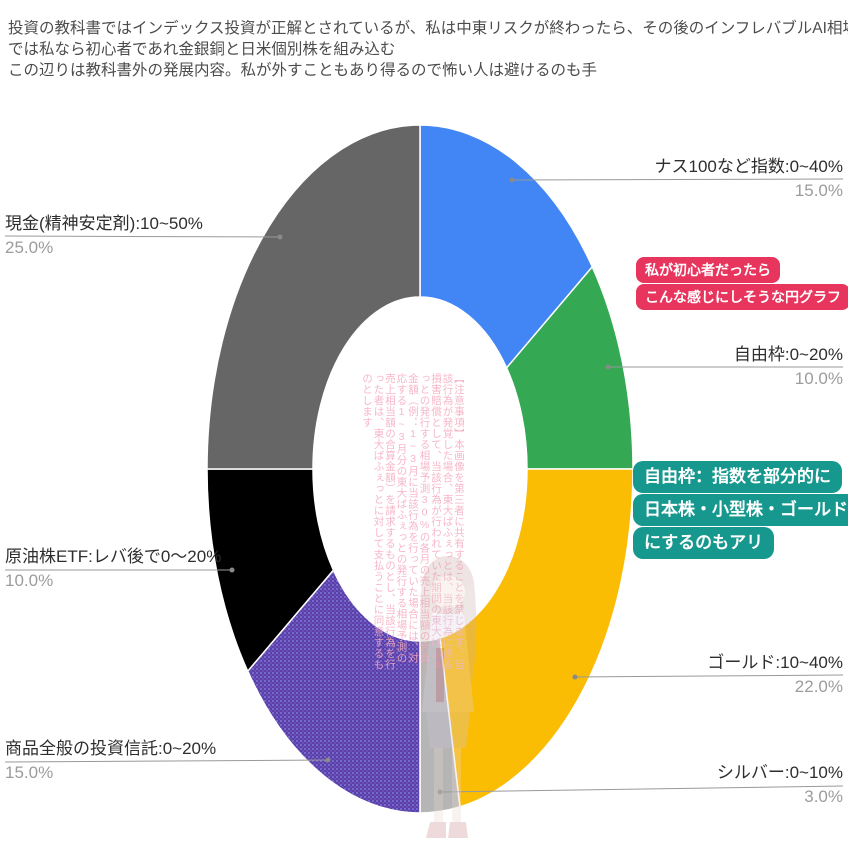  I want to click on slice-label-nas100: ナス100など指数:0~40% 15.0%, so click(749, 178).